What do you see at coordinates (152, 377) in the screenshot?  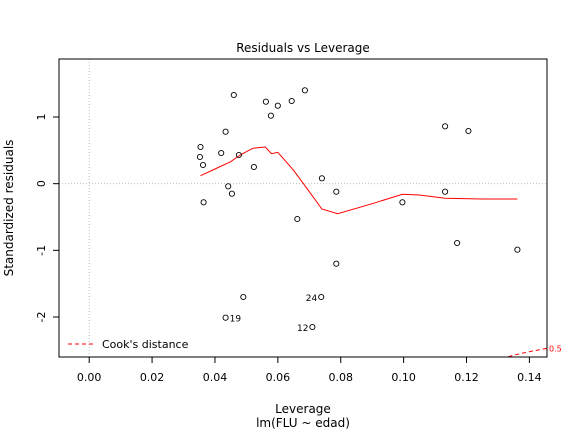 I see `x-tick-label: 0.02` at bounding box center [152, 377].